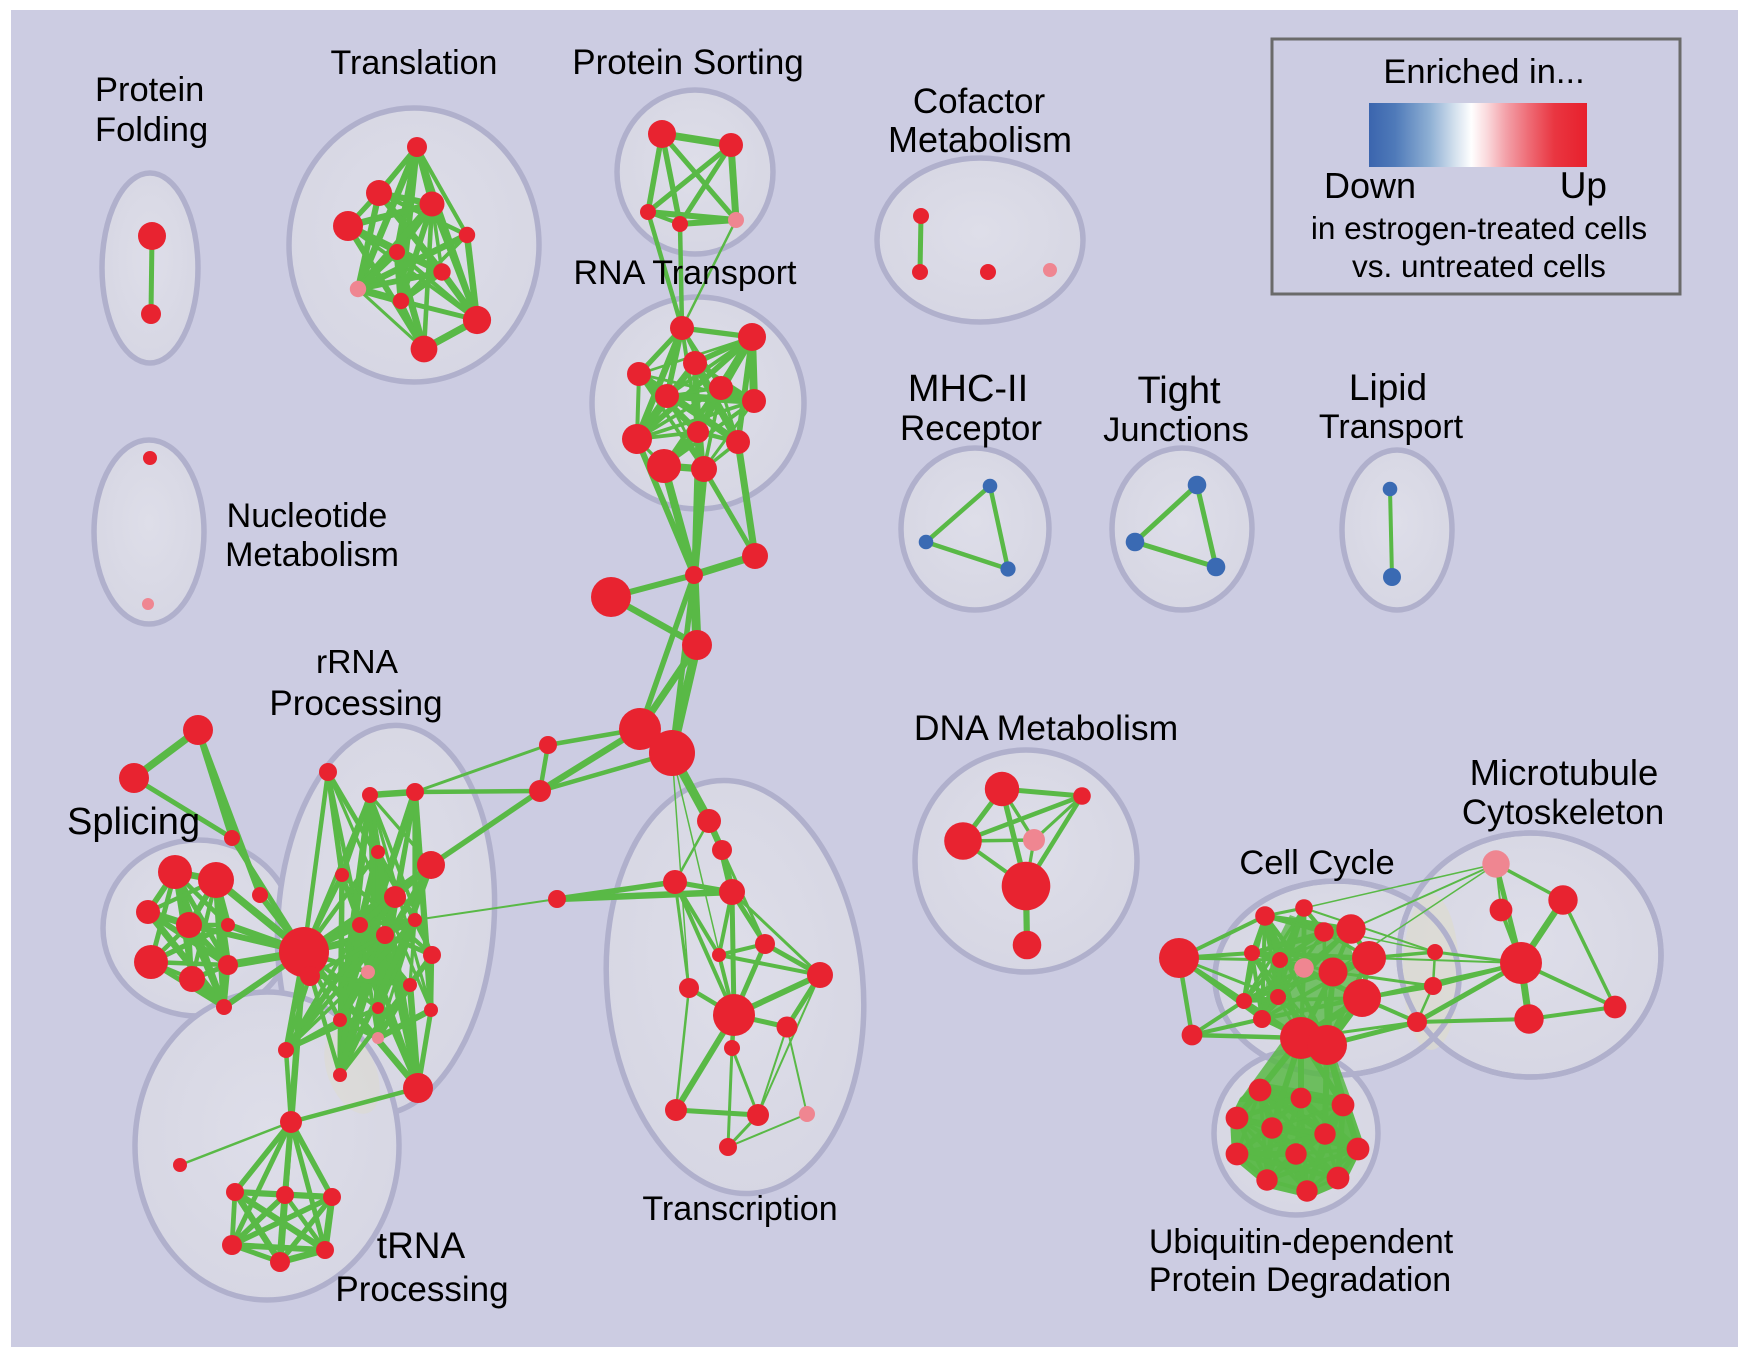 This screenshot has width=1750, height=1360. What do you see at coordinates (133, 822) in the screenshot?
I see `svg-text: Splicing` at bounding box center [133, 822].